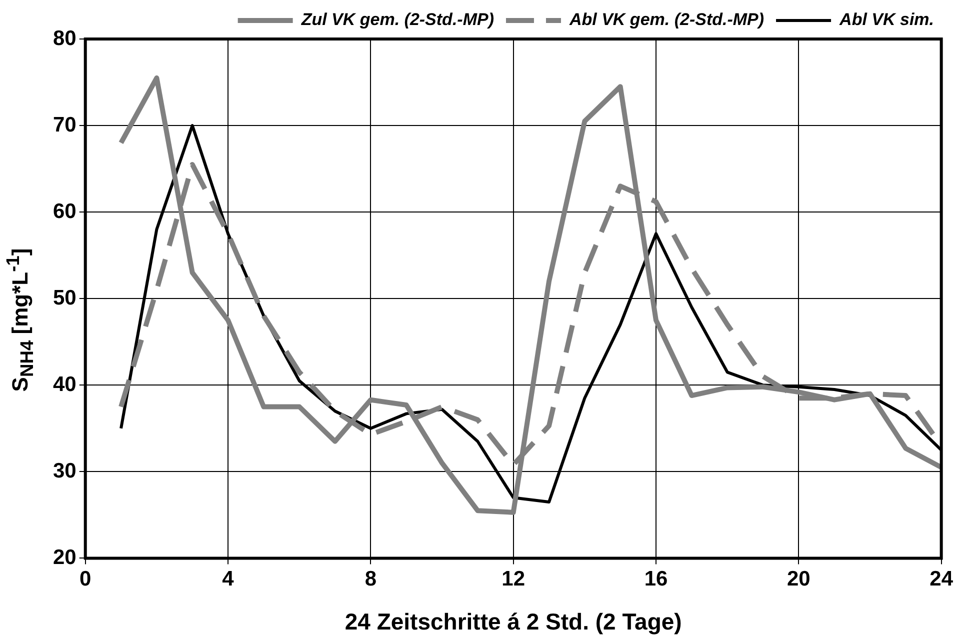 This screenshot has width=956, height=641. Describe the element at coordinates (64, 470) in the screenshot. I see `y-tick-label: 30` at that location.